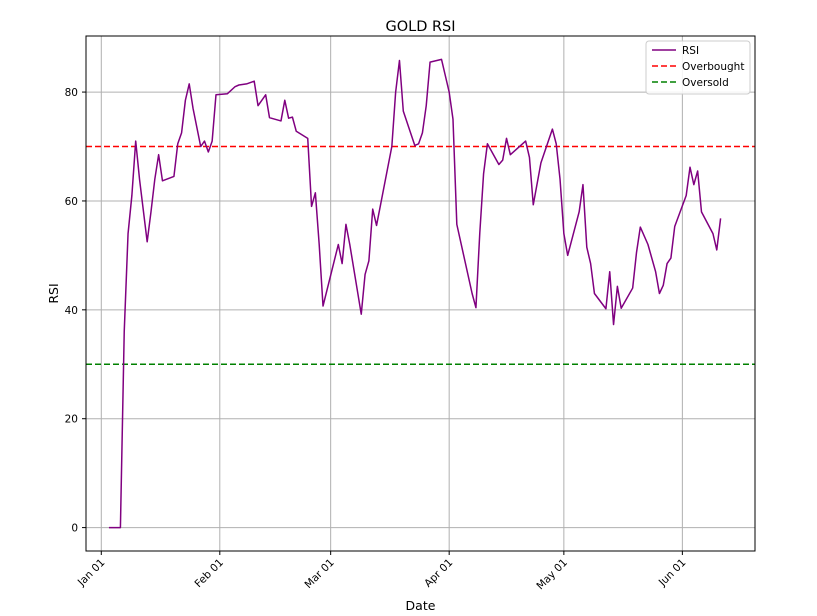 The width and height of the screenshot is (817, 616). I want to click on x-axis-label: Date, so click(421, 605).